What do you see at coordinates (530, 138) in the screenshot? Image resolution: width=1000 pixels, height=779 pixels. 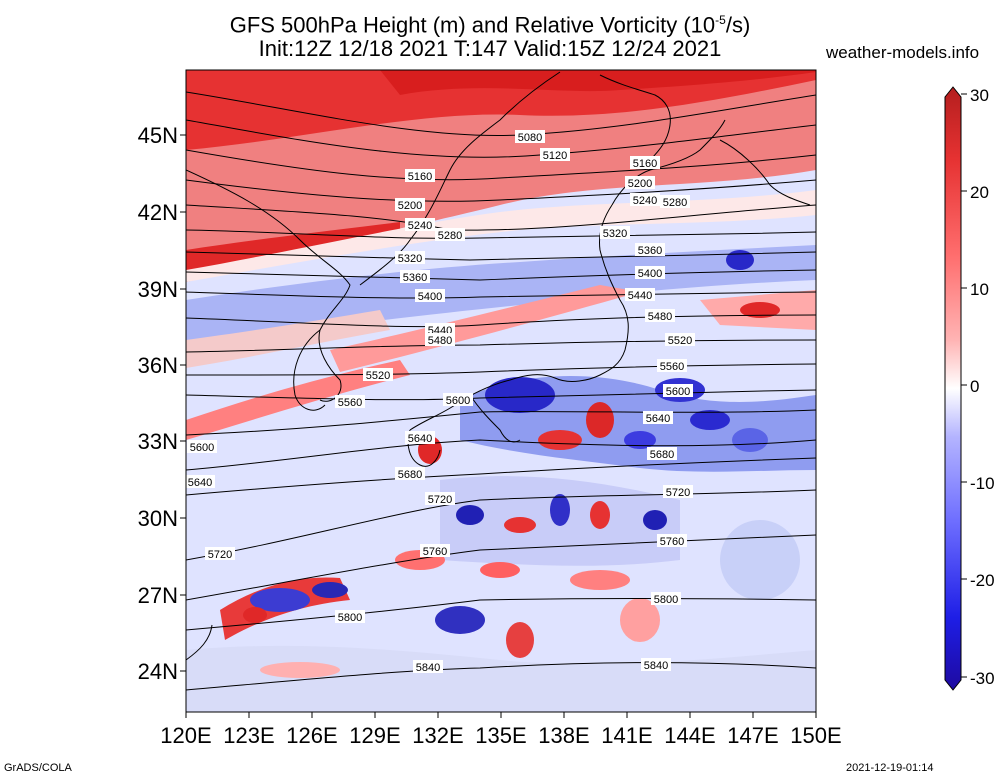 I see `contour-label-text: 5080` at bounding box center [530, 138].